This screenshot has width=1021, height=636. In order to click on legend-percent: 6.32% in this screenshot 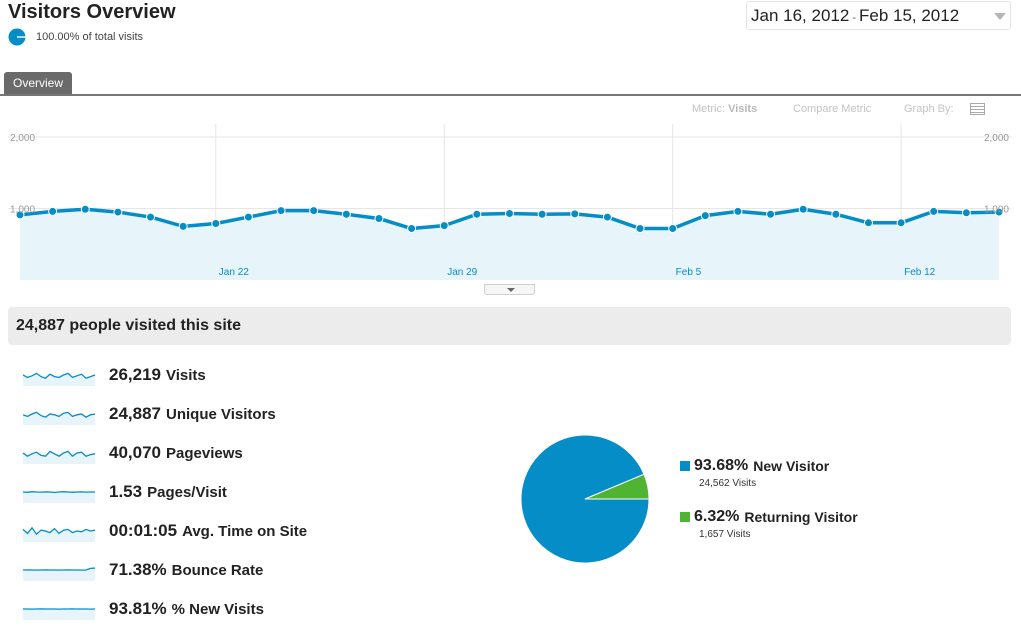, I will do `click(717, 516)`.